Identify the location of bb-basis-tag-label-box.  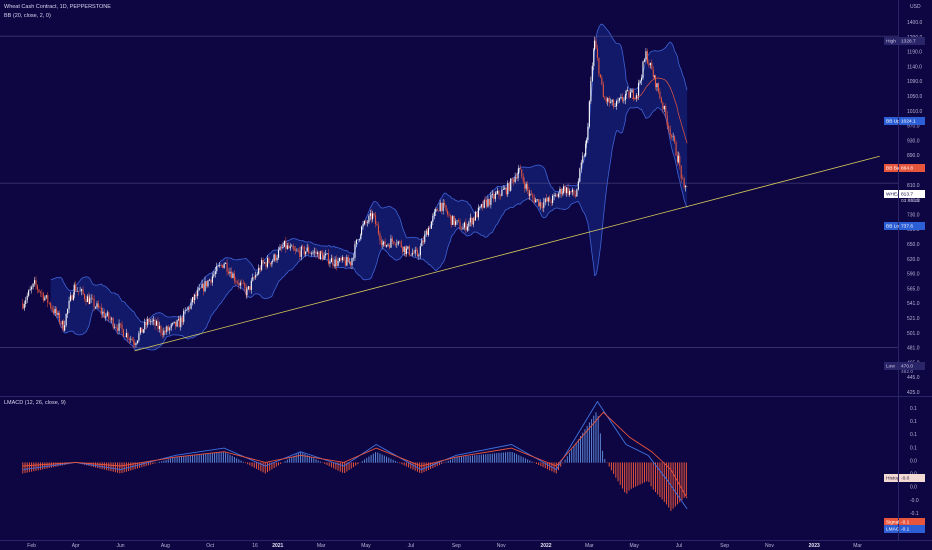
(891, 168).